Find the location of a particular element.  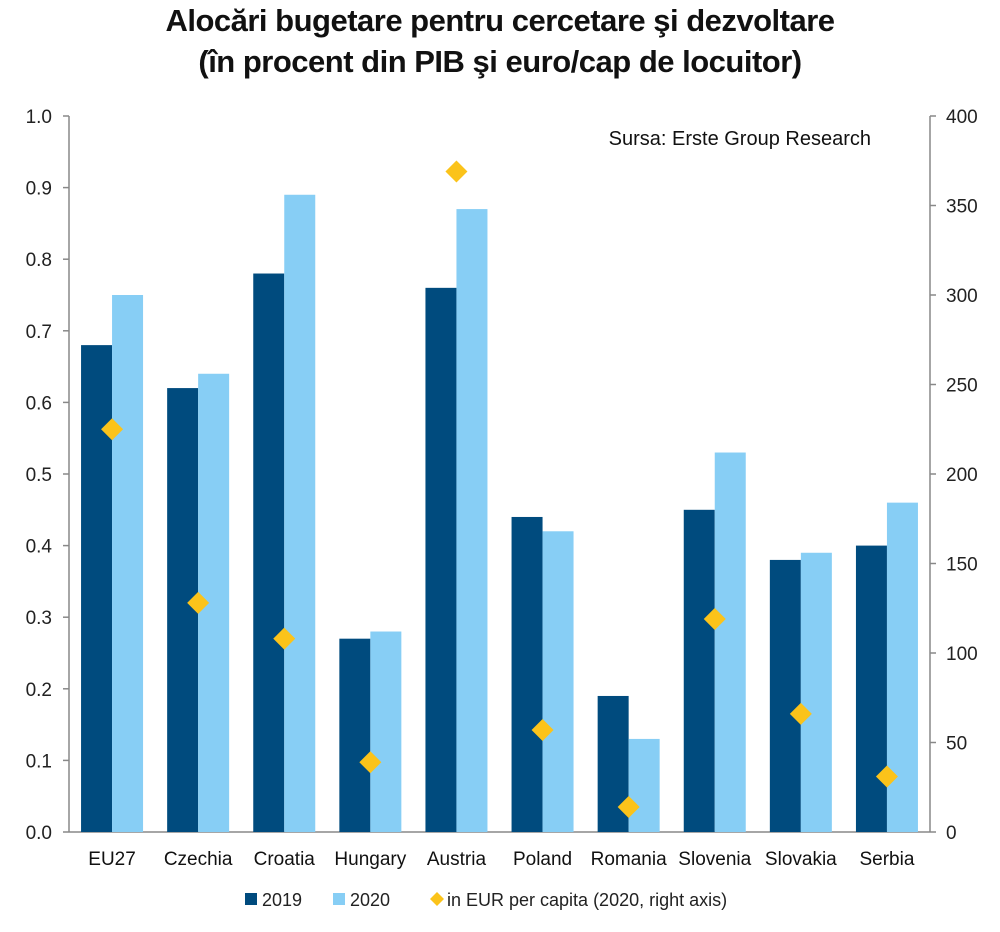

left-tick-label: 0.7 is located at coordinates (39, 332).